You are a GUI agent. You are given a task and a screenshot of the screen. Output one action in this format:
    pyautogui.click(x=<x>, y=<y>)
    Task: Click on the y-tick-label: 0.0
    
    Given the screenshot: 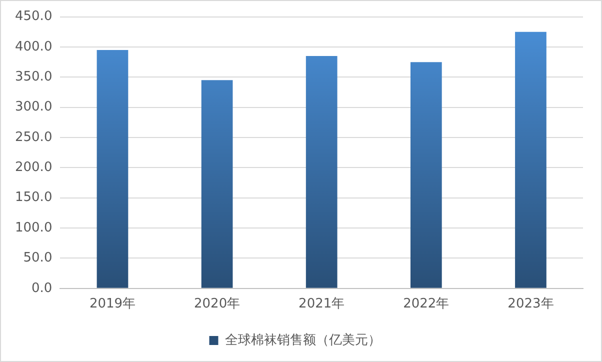 What is the action you would take?
    pyautogui.click(x=42, y=288)
    